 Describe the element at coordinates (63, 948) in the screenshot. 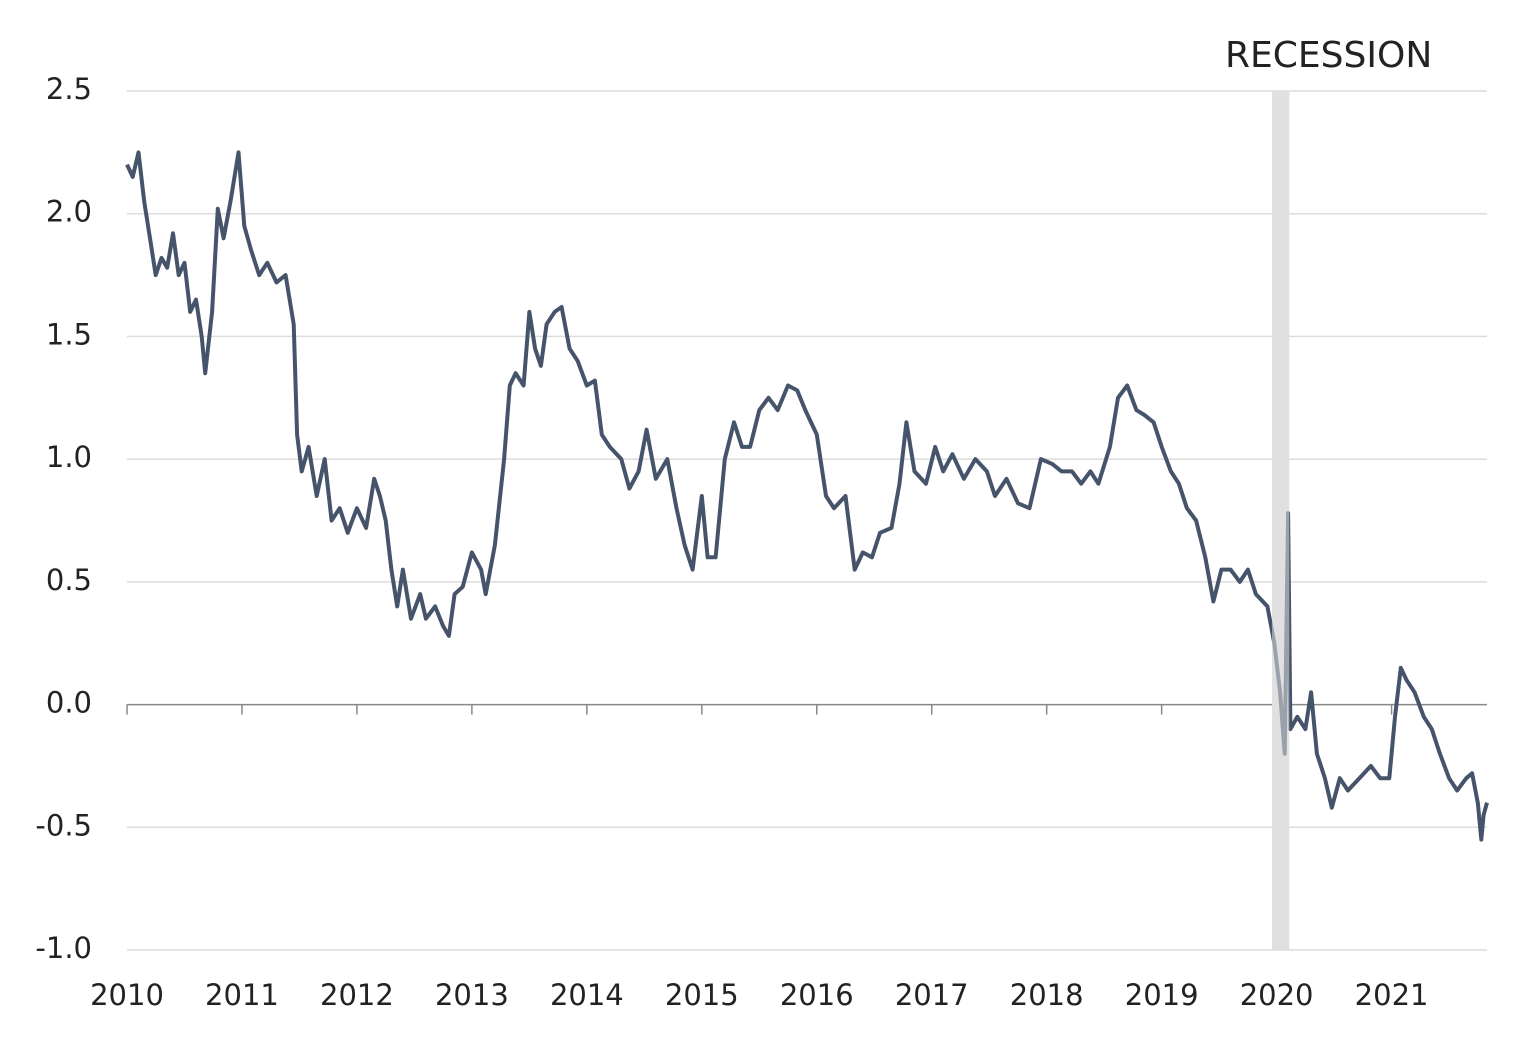

I see `y-tick-label: -1.0` at that location.